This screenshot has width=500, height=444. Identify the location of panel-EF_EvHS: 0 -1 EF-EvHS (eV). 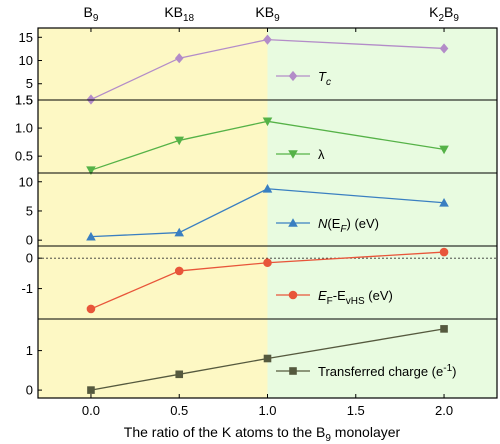
(259, 280).